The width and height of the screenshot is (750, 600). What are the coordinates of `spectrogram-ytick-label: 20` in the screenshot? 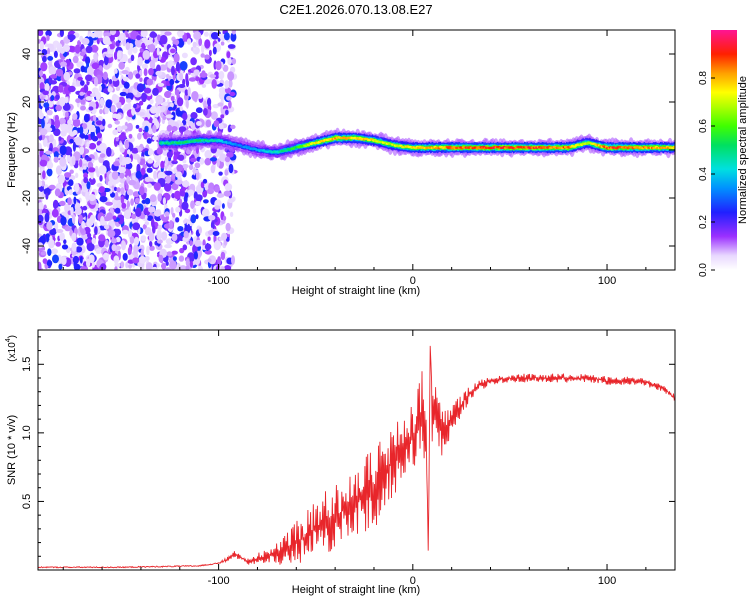 It's located at (27, 102).